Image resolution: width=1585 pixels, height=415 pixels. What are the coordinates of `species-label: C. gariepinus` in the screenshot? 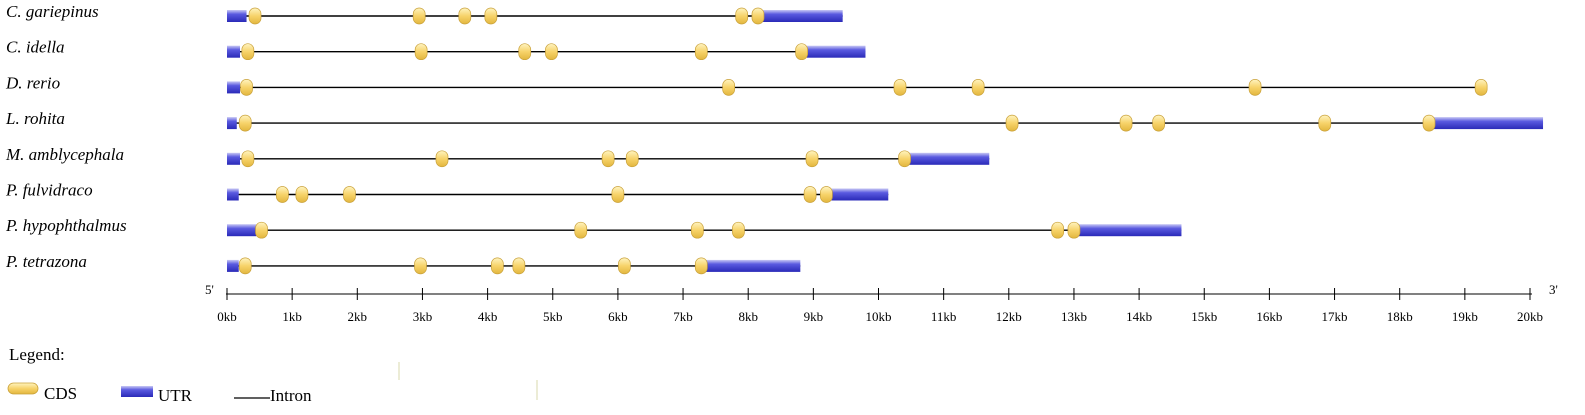 It's located at (52, 11).